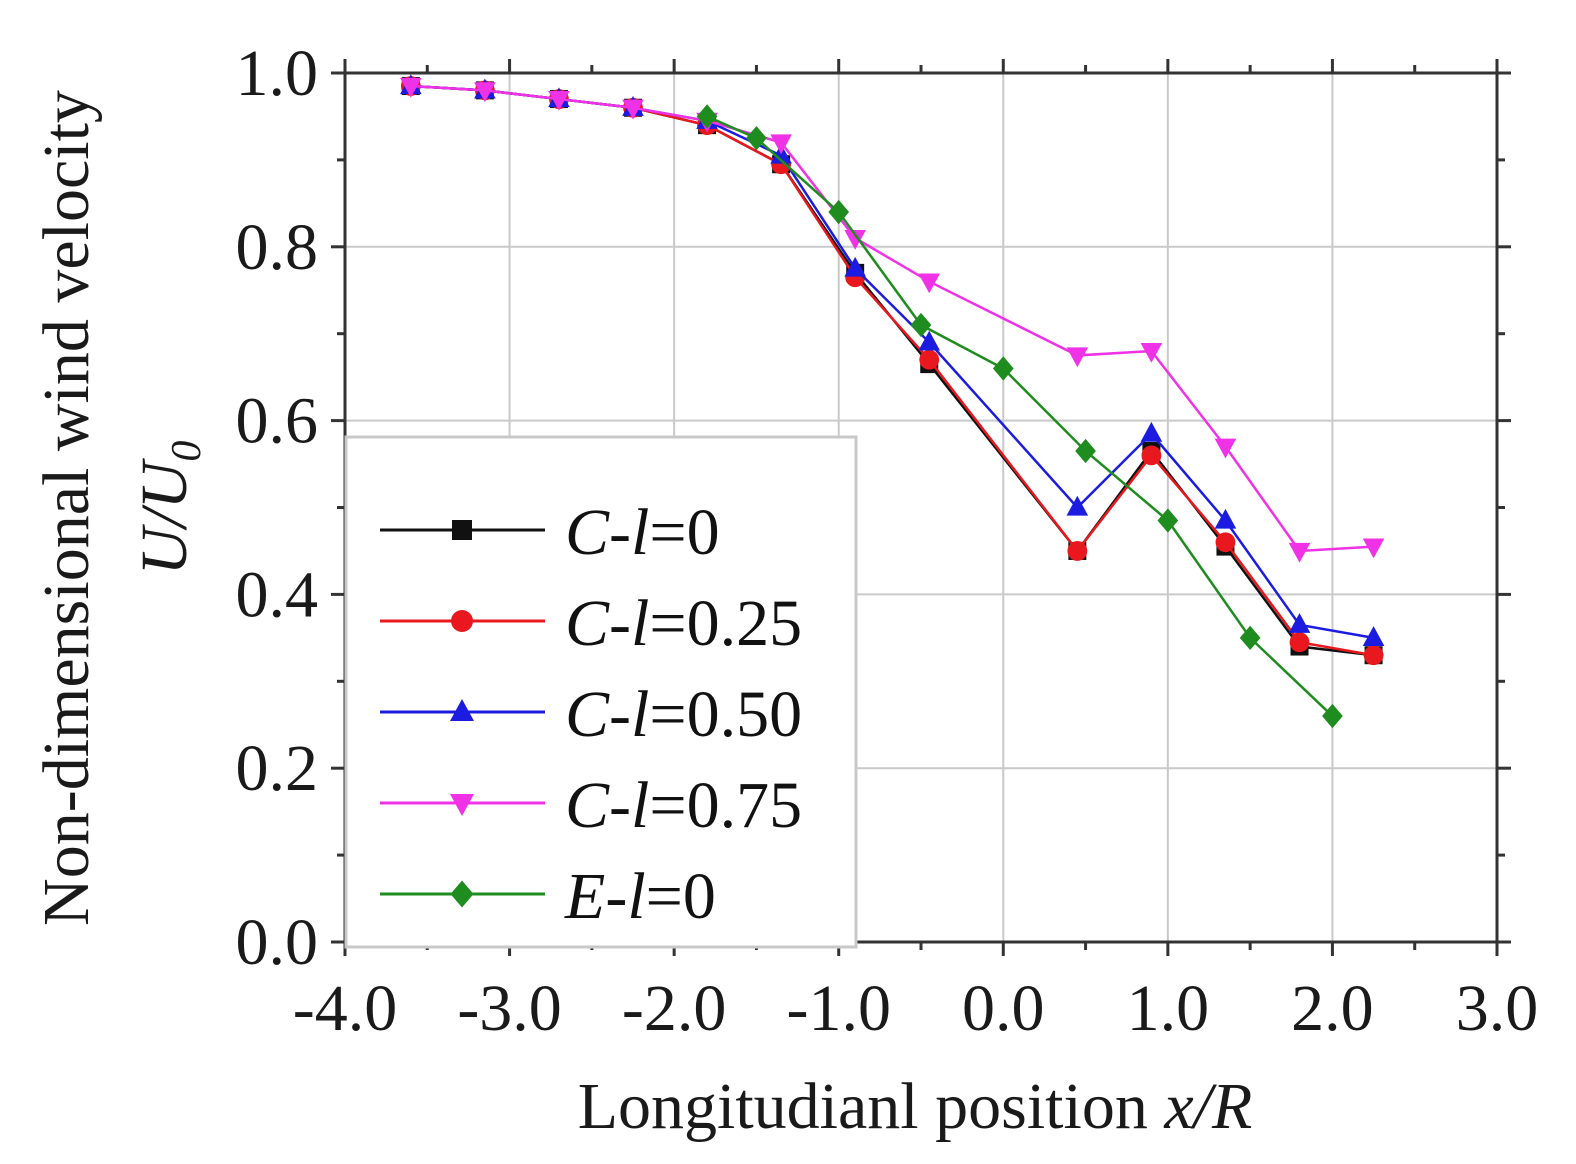  I want to click on x-tick-label: -4.0, so click(345, 1008).